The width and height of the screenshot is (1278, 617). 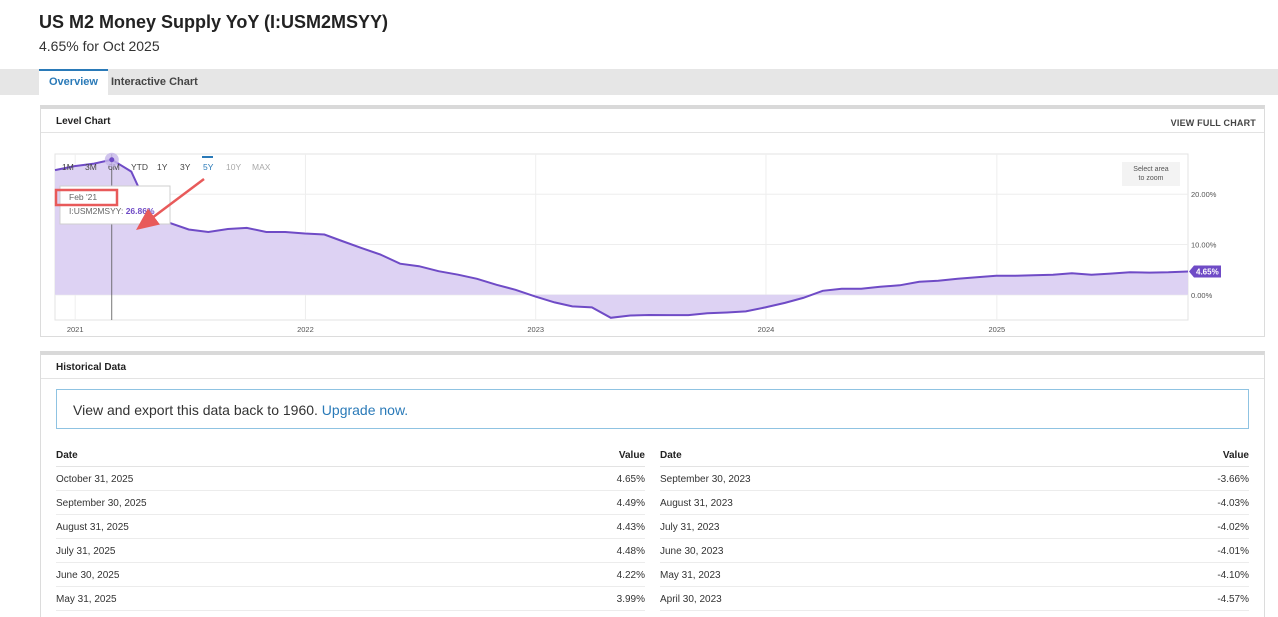 What do you see at coordinates (692, 551) in the screenshot?
I see `row-date: June 30, 2023` at bounding box center [692, 551].